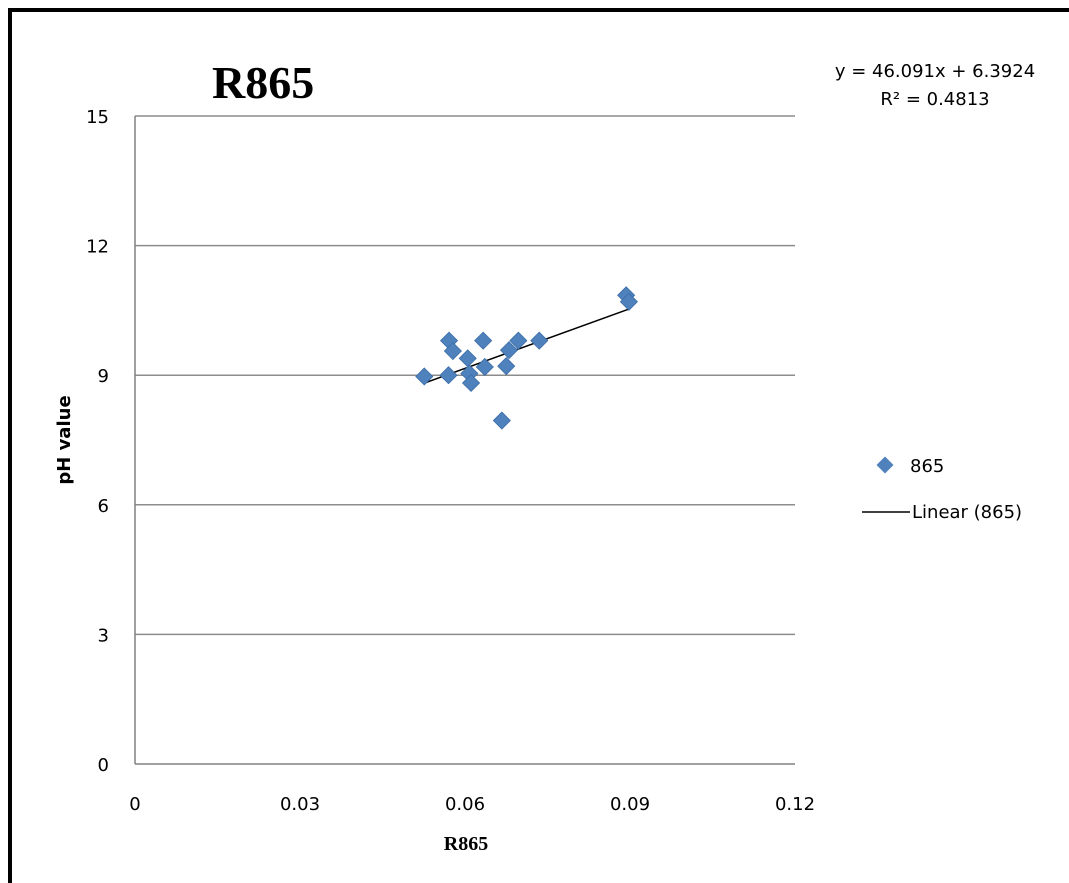  What do you see at coordinates (927, 466) in the screenshot?
I see `legend-label-865: 865` at bounding box center [927, 466].